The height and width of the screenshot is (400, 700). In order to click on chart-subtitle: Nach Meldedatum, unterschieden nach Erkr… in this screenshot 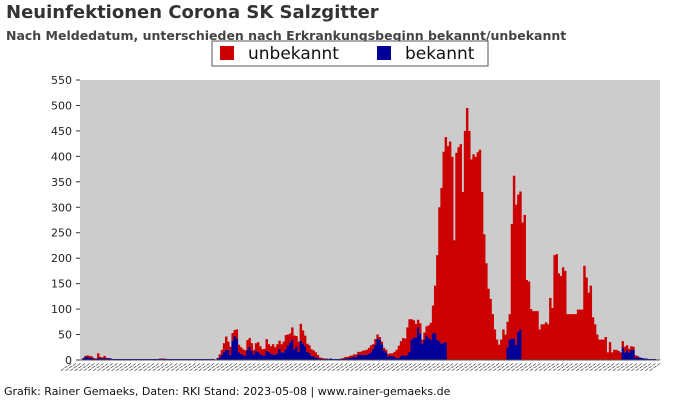, I will do `click(286, 35)`.